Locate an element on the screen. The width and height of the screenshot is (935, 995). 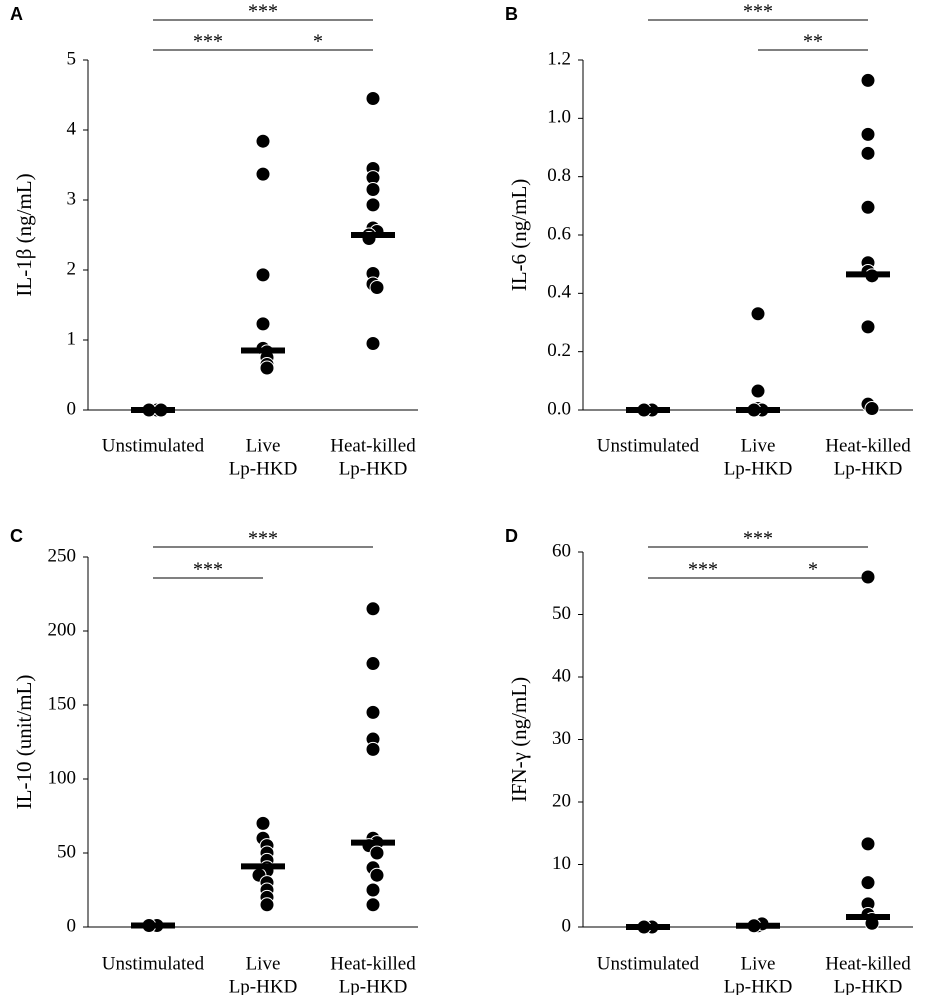
y-tick-label: 60 is located at coordinates (561, 550).